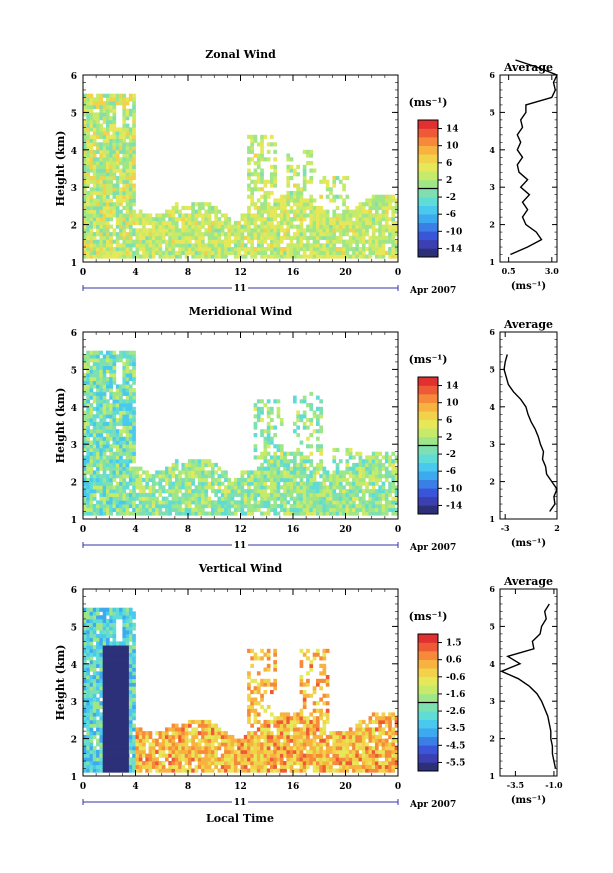 This screenshot has height=873, width=613. I want to click on date-label: Apr 2007, so click(432, 291).